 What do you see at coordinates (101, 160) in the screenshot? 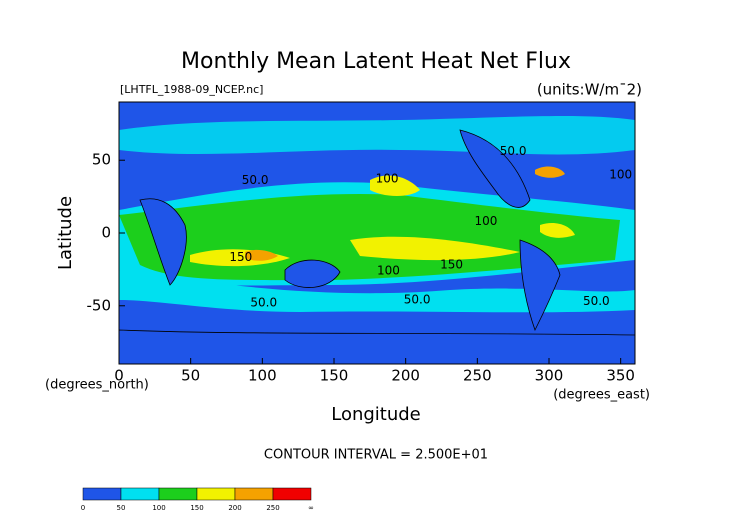
I see `y-tick-label: 50` at bounding box center [101, 160].